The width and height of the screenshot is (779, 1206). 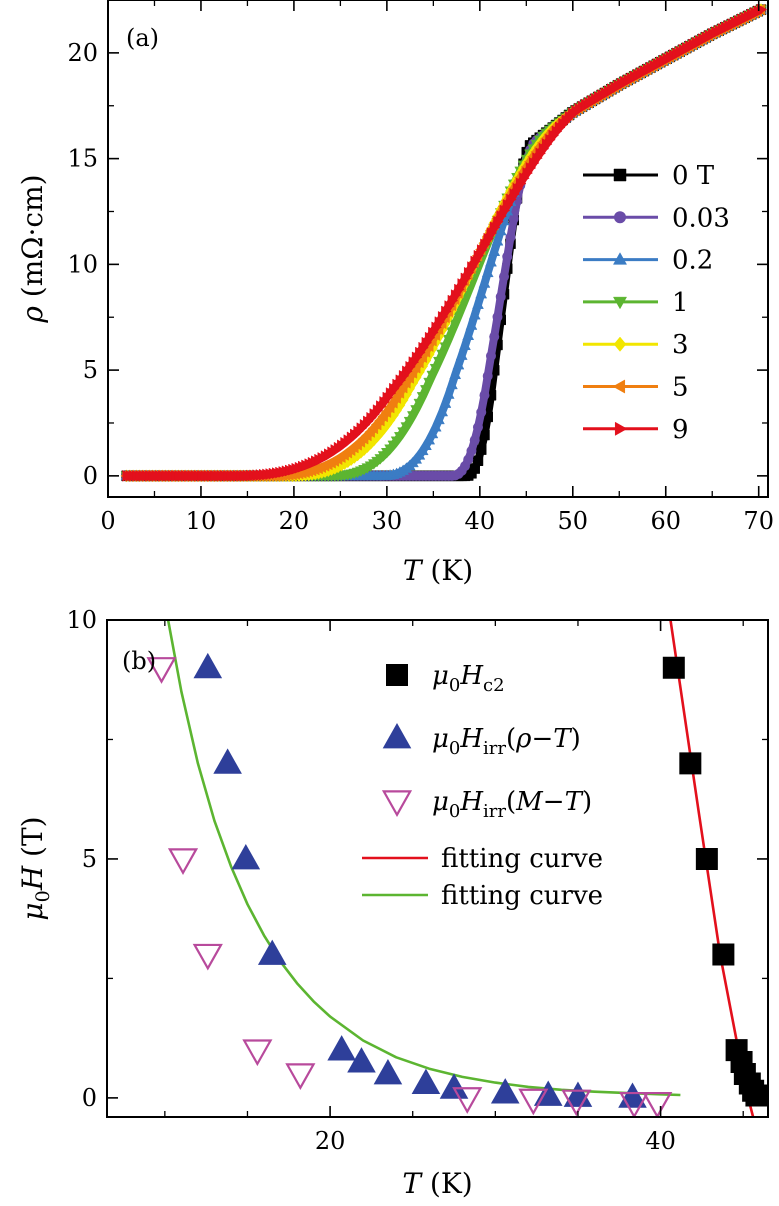 What do you see at coordinates (89, 859) in the screenshot?
I see `panel-b-y-tick-label: 5` at bounding box center [89, 859].